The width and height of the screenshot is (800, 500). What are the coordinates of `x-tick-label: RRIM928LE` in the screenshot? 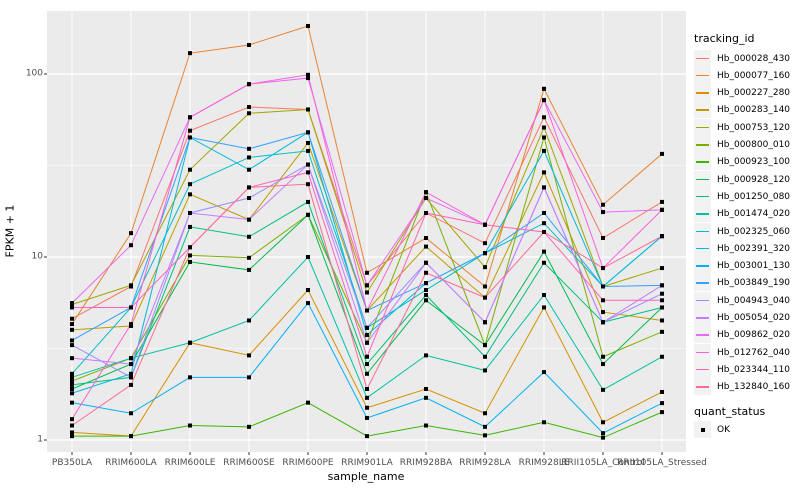 It's located at (544, 463).